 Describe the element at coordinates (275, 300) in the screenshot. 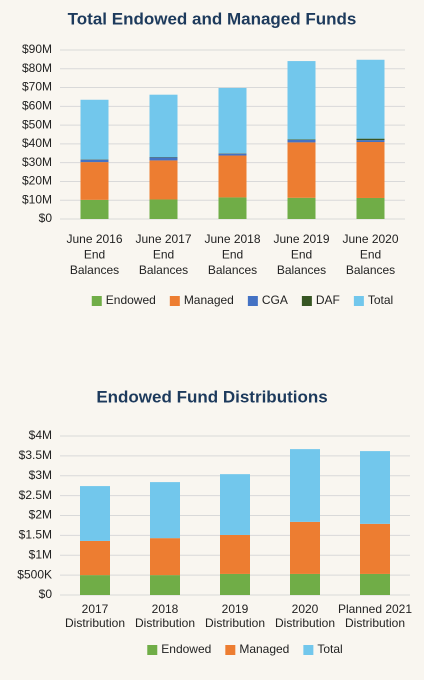

I see `legend-label: CGA` at that location.